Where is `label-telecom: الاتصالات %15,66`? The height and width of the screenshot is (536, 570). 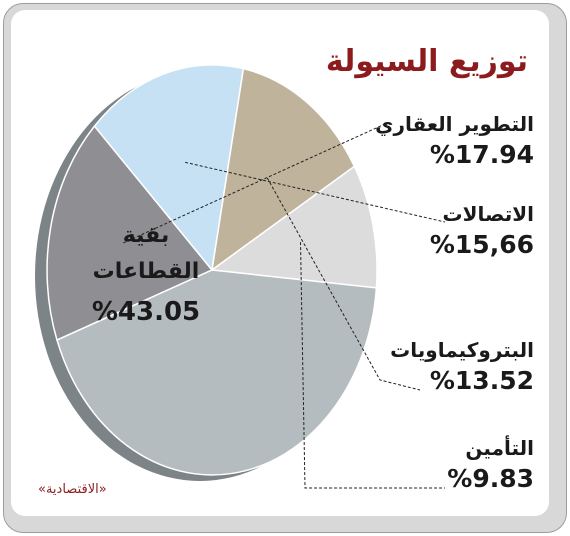
label-telecom: الاتصالات %15,66 is located at coordinates (482, 231).